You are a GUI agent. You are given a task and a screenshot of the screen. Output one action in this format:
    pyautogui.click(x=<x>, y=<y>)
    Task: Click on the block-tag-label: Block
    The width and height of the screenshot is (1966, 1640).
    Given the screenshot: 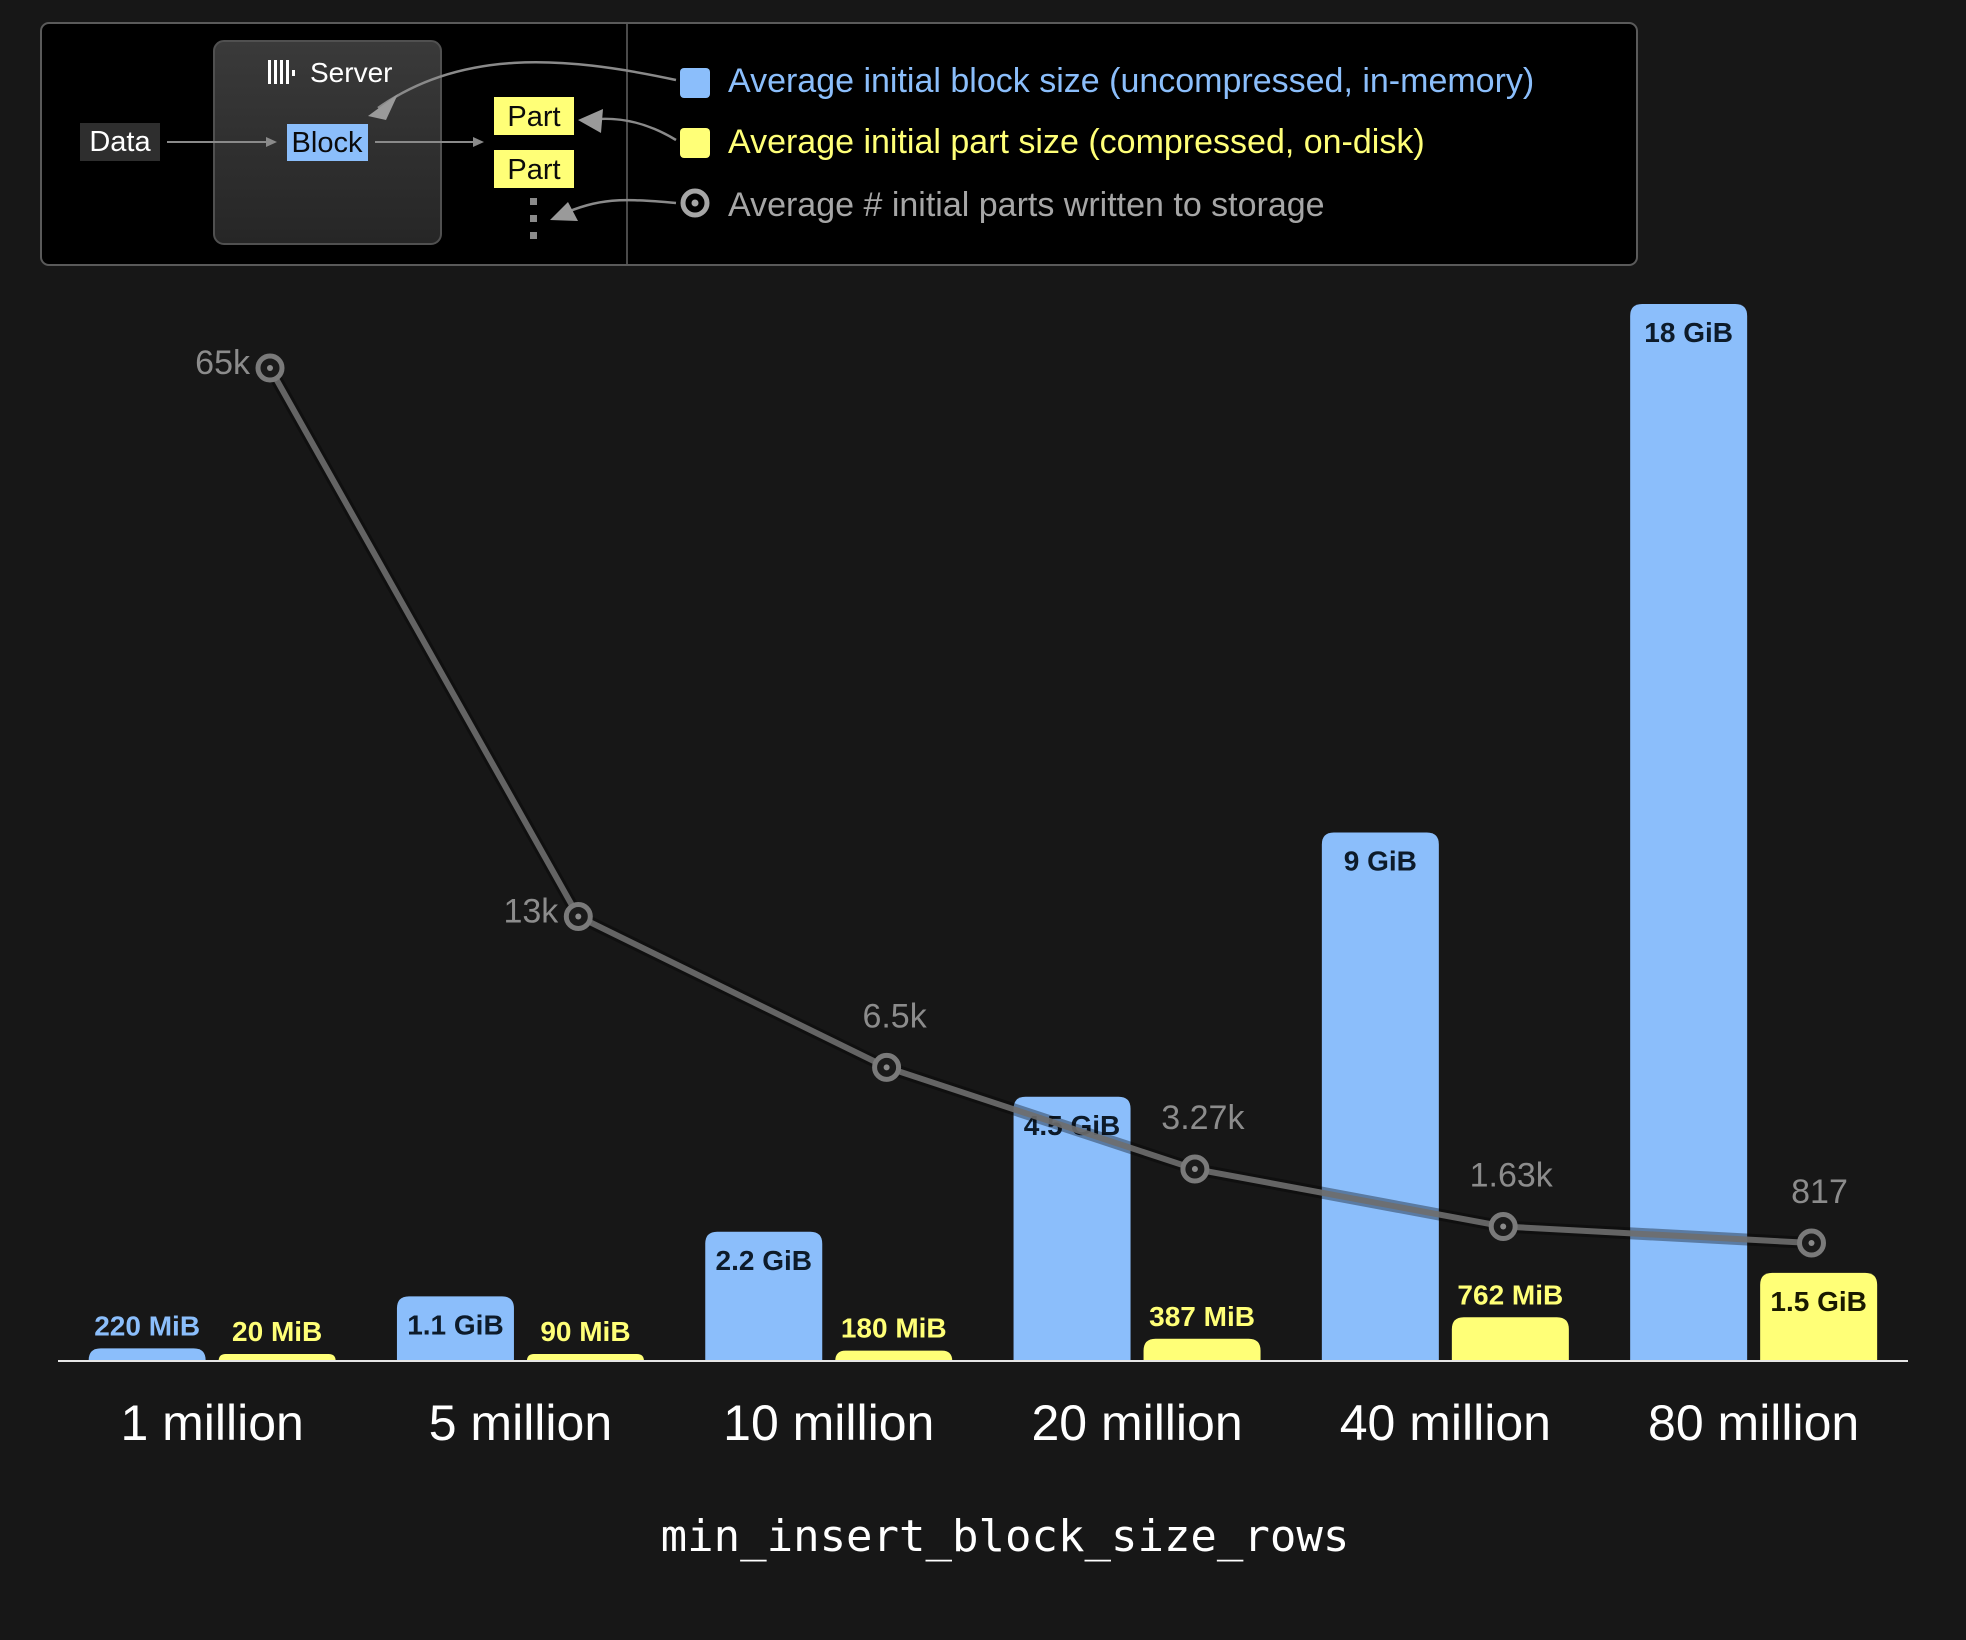 What is the action you would take?
    pyautogui.click(x=327, y=143)
    